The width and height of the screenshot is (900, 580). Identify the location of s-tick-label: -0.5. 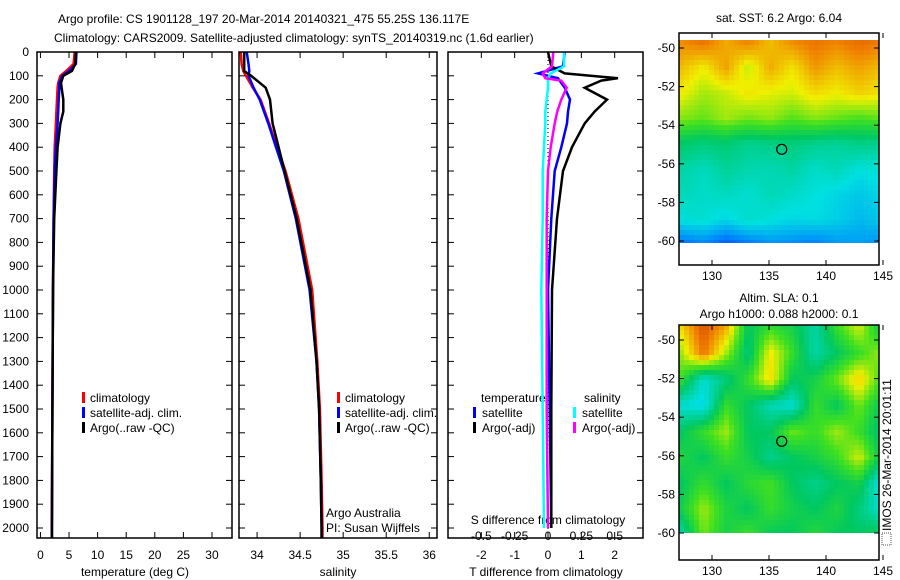
(481, 536).